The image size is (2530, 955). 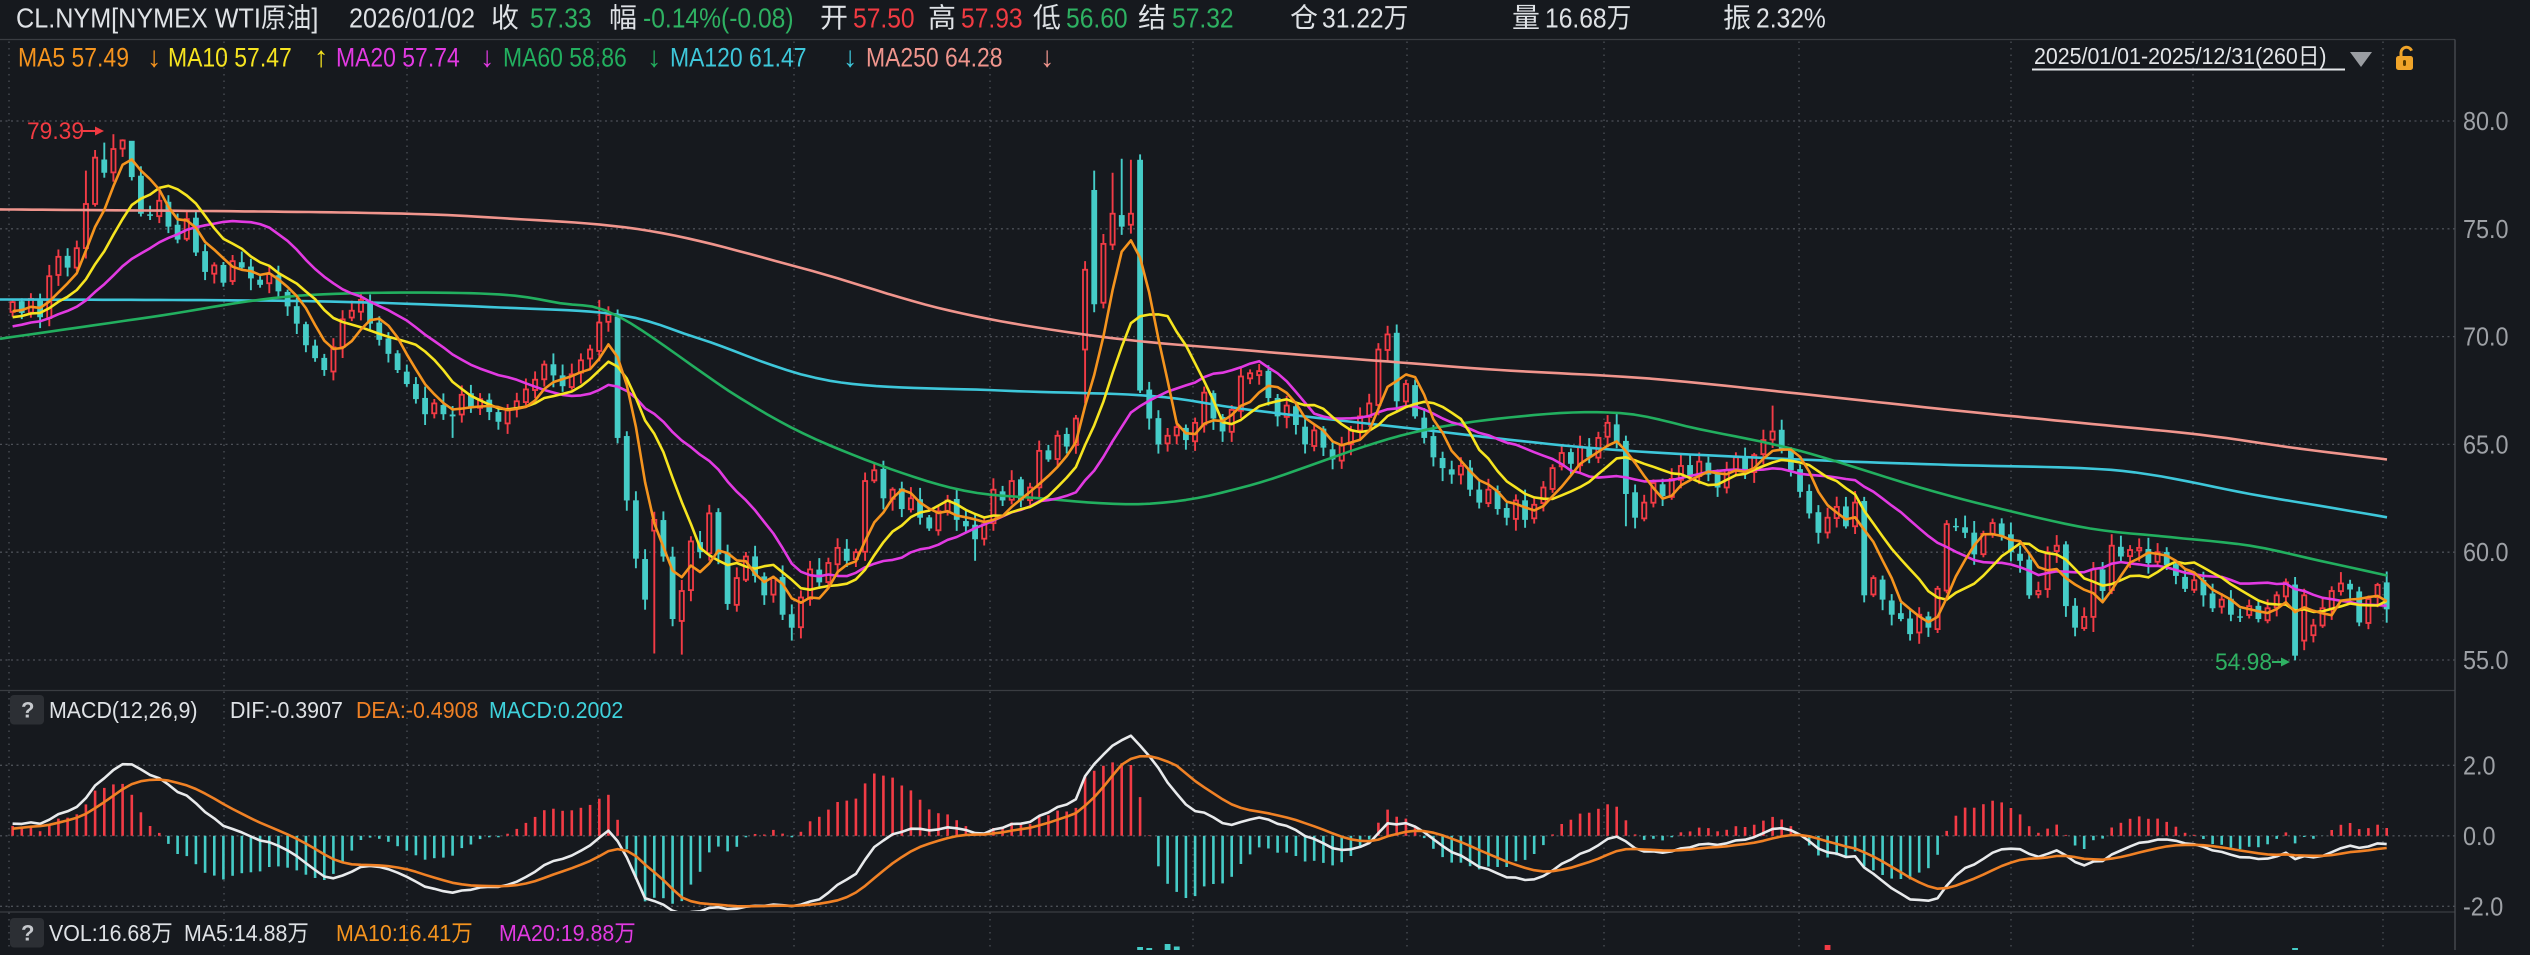 What do you see at coordinates (235, 933) in the screenshot?
I see `svg-text: MA5:14.88` at bounding box center [235, 933].